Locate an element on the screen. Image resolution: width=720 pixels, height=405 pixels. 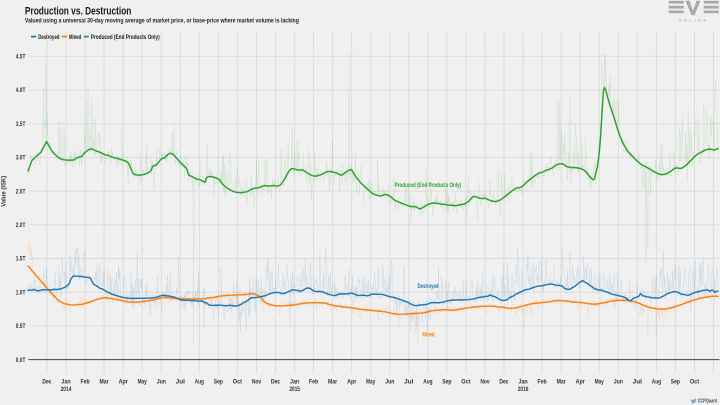
svg-text: ONLINE is located at coordinates (693, 21).